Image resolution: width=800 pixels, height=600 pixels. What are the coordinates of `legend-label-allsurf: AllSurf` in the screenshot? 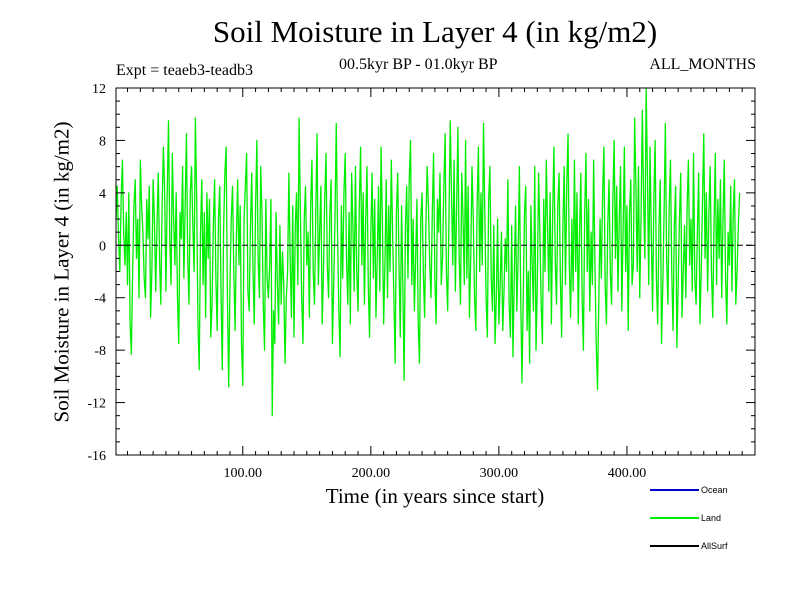 It's located at (714, 546).